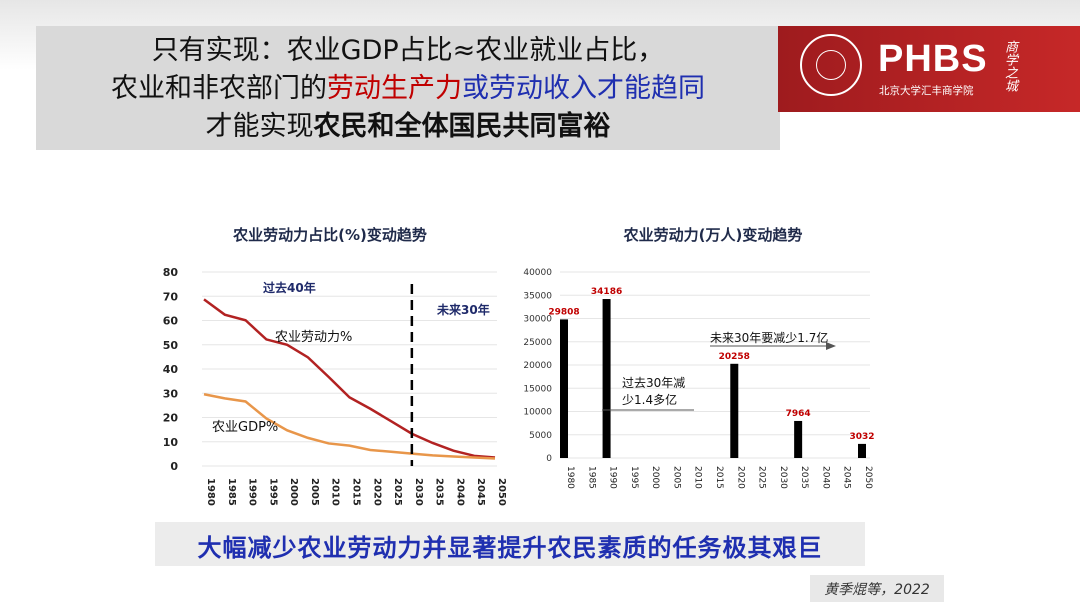  I want to click on chart2-y-tick: 5000, so click(540, 436).